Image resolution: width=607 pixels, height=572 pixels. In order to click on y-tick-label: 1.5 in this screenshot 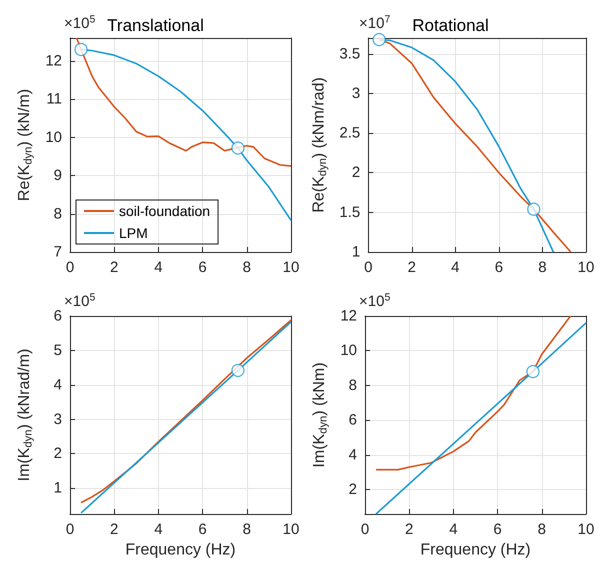, I will do `click(349, 212)`.